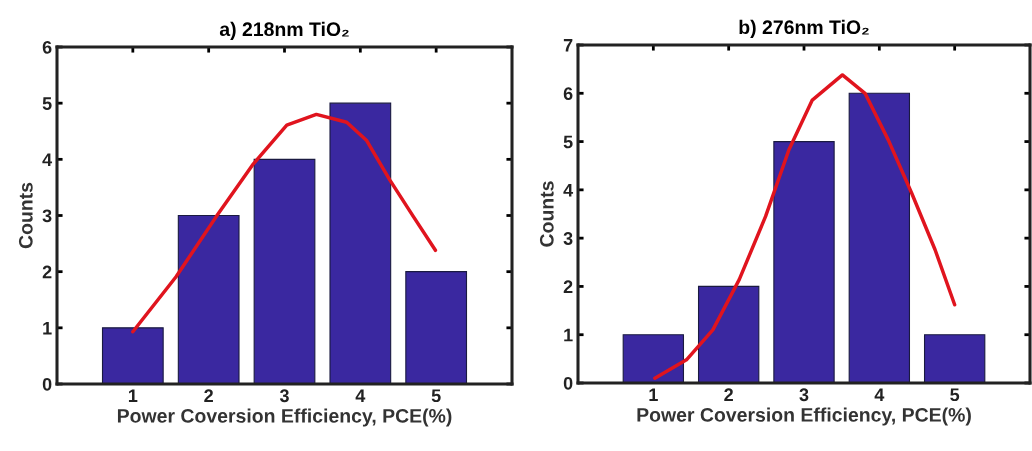 This screenshot has width=1032, height=451. I want to click on chart-title: a) 218nm TiO₂, so click(284, 30).